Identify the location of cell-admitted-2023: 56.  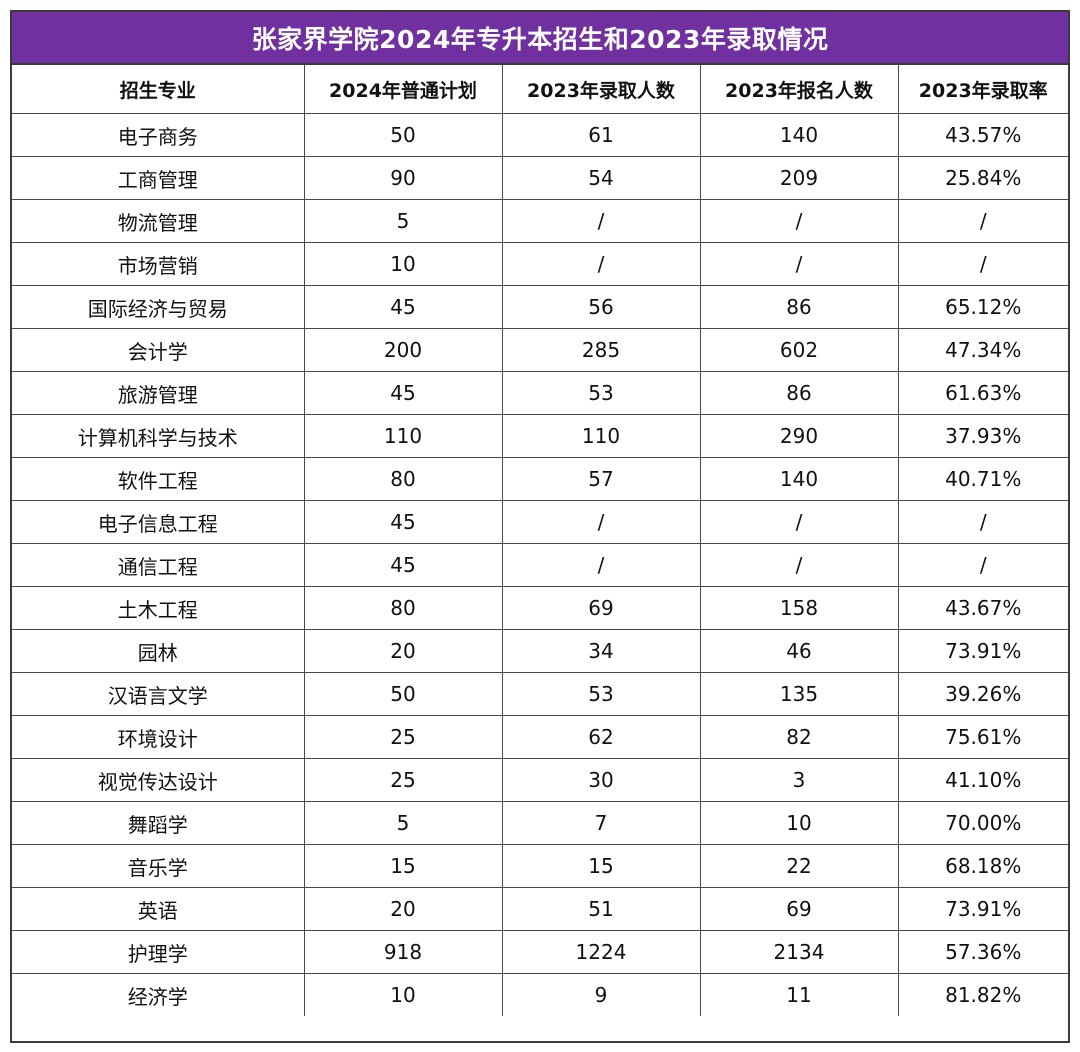
(601, 307).